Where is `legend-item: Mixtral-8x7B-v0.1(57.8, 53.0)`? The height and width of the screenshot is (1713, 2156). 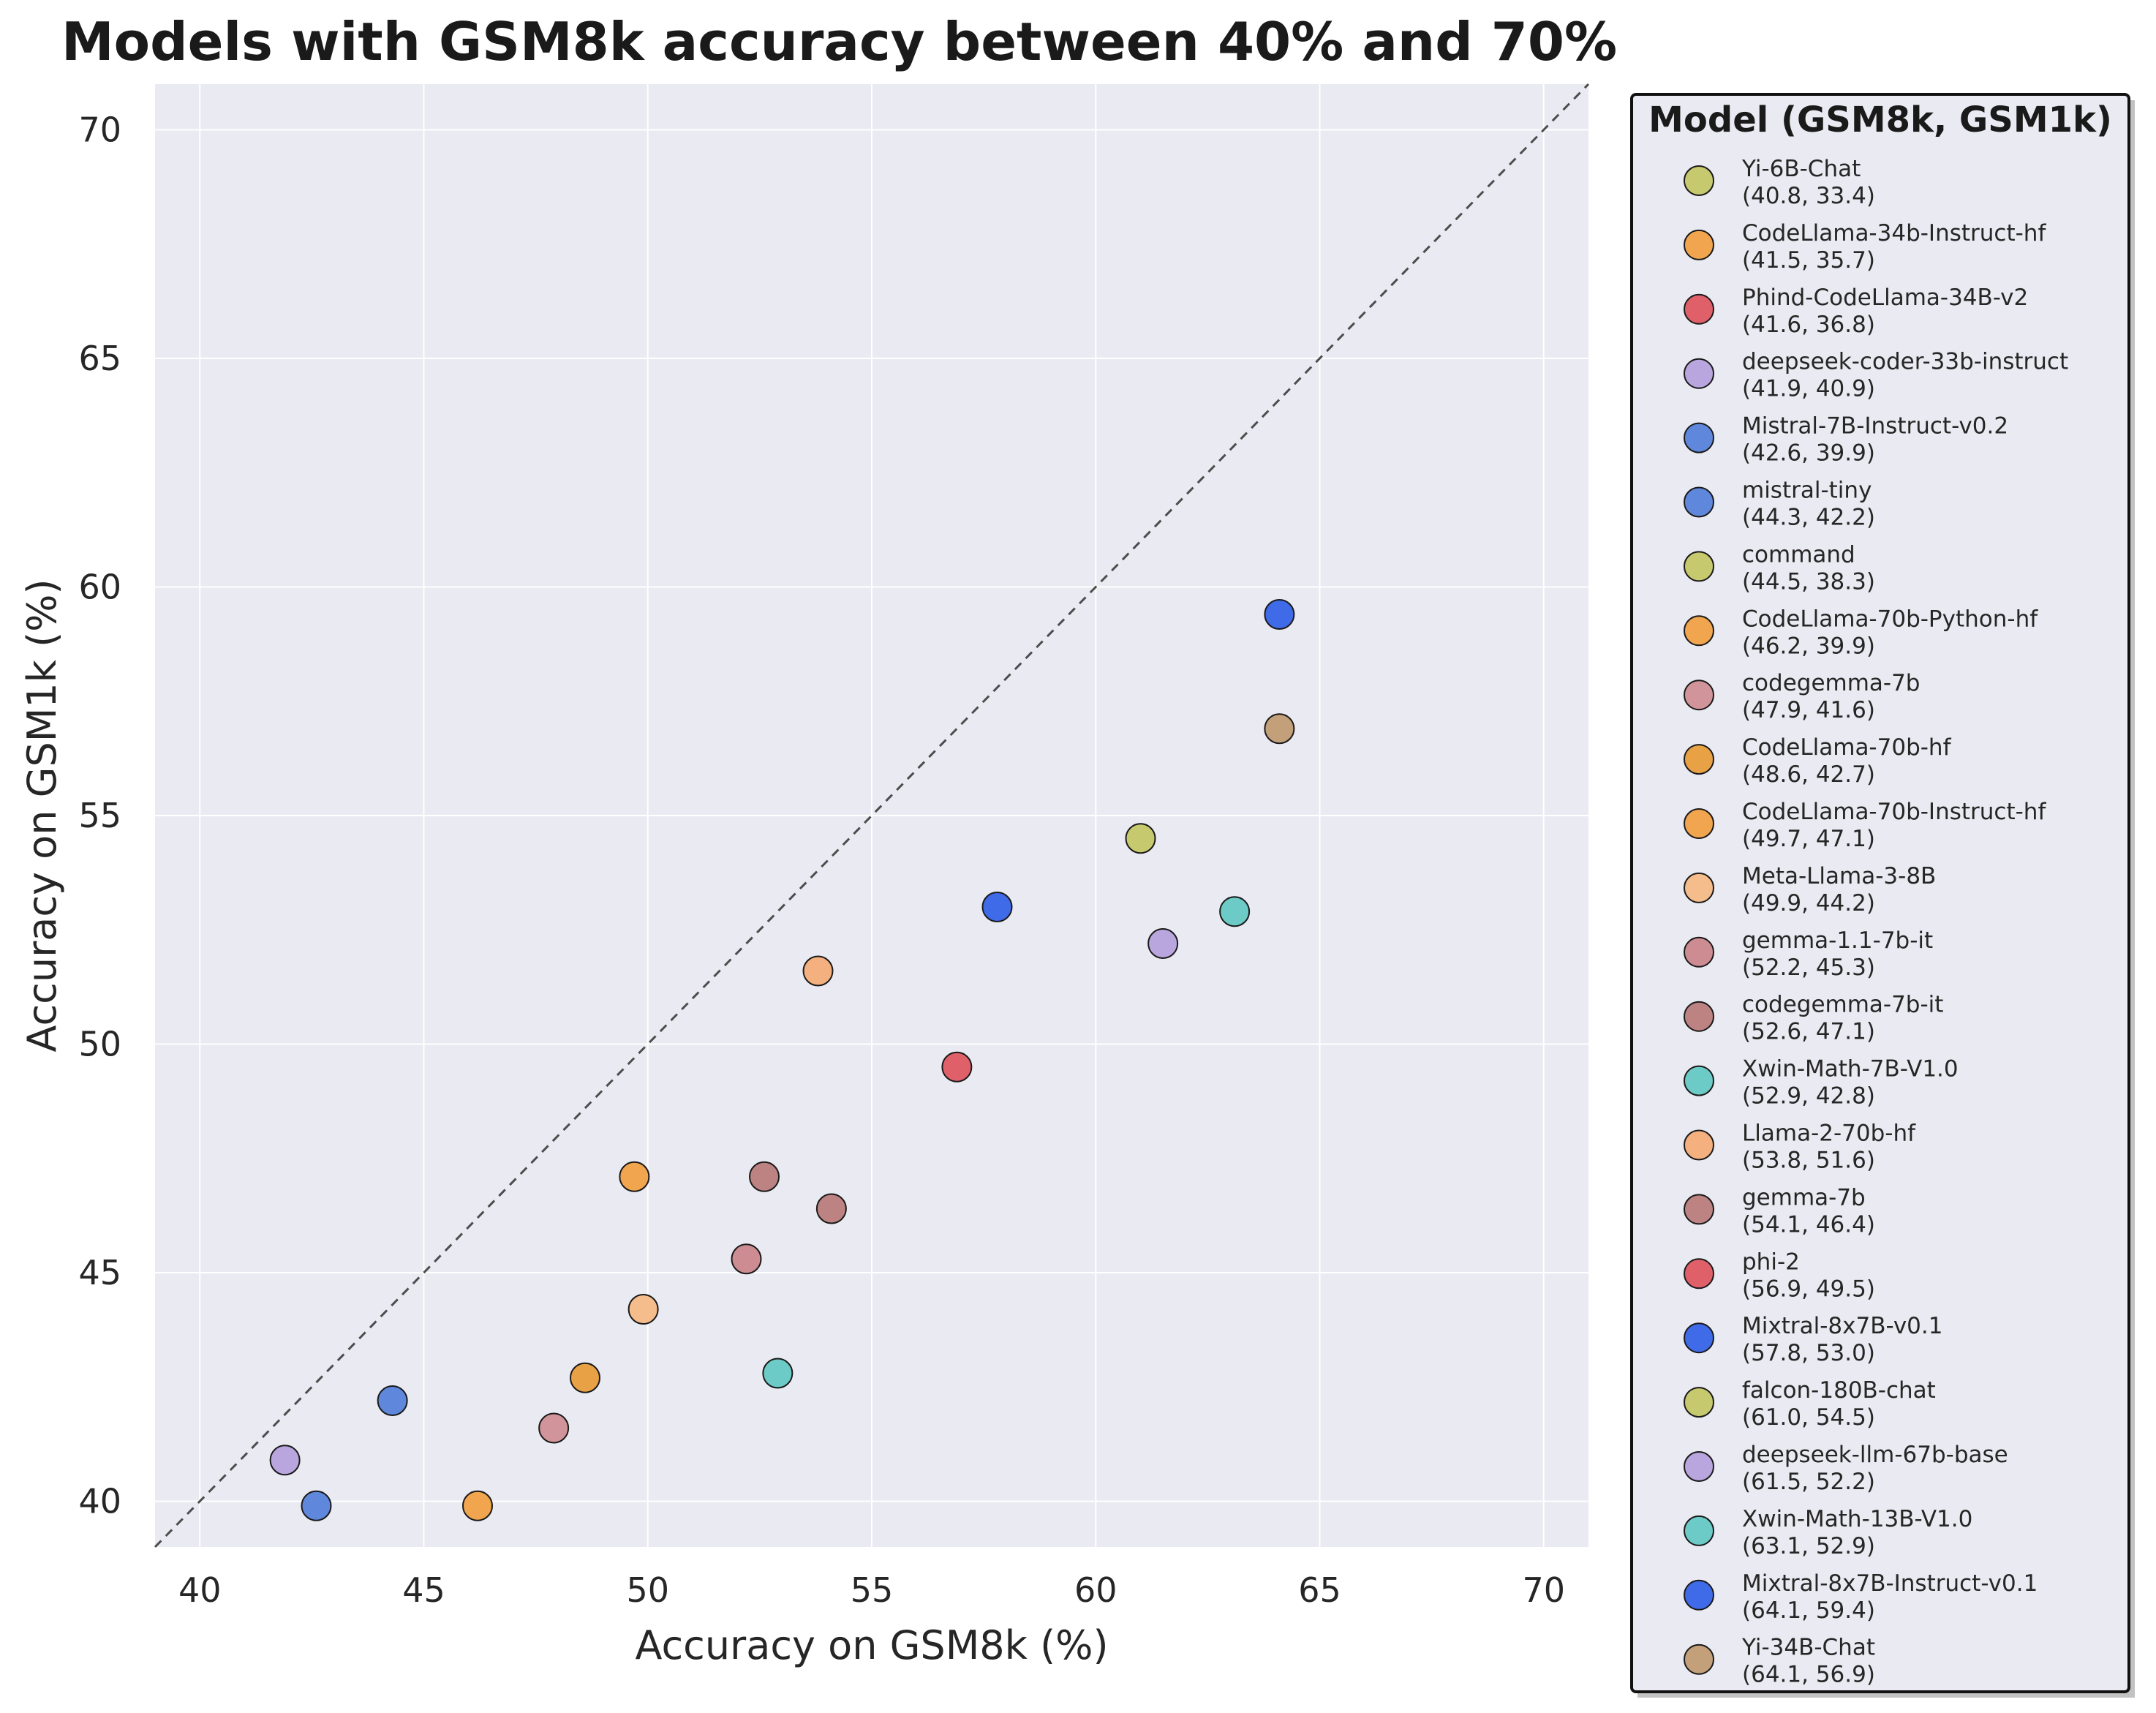 legend-item: Mixtral-8x7B-v0.1(57.8, 53.0) is located at coordinates (1813, 1339).